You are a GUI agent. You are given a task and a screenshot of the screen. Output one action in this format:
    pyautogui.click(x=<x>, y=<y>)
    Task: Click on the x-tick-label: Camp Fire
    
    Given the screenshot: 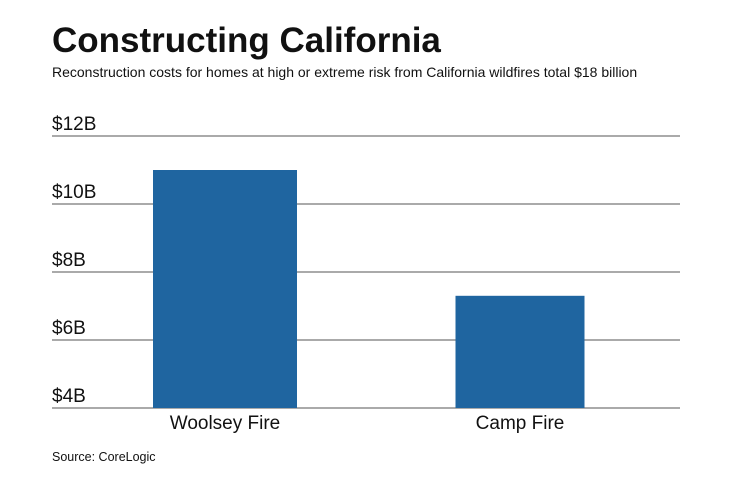 What is the action you would take?
    pyautogui.click(x=520, y=423)
    